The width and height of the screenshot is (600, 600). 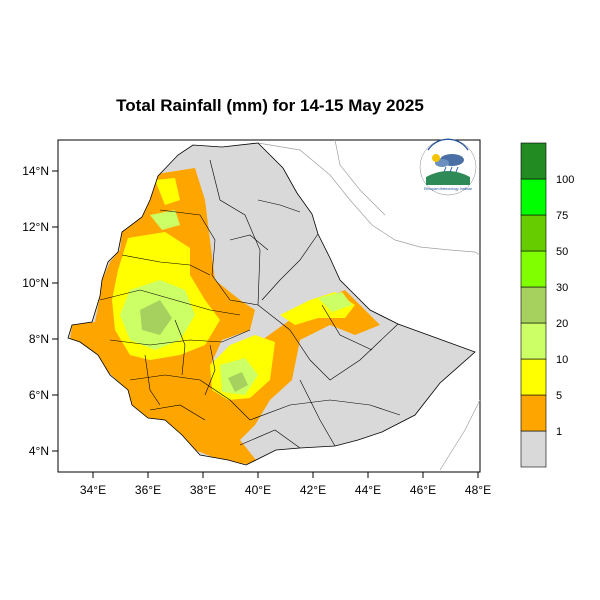 I want to click on x-tick-36e: 36°E, so click(x=148, y=490).